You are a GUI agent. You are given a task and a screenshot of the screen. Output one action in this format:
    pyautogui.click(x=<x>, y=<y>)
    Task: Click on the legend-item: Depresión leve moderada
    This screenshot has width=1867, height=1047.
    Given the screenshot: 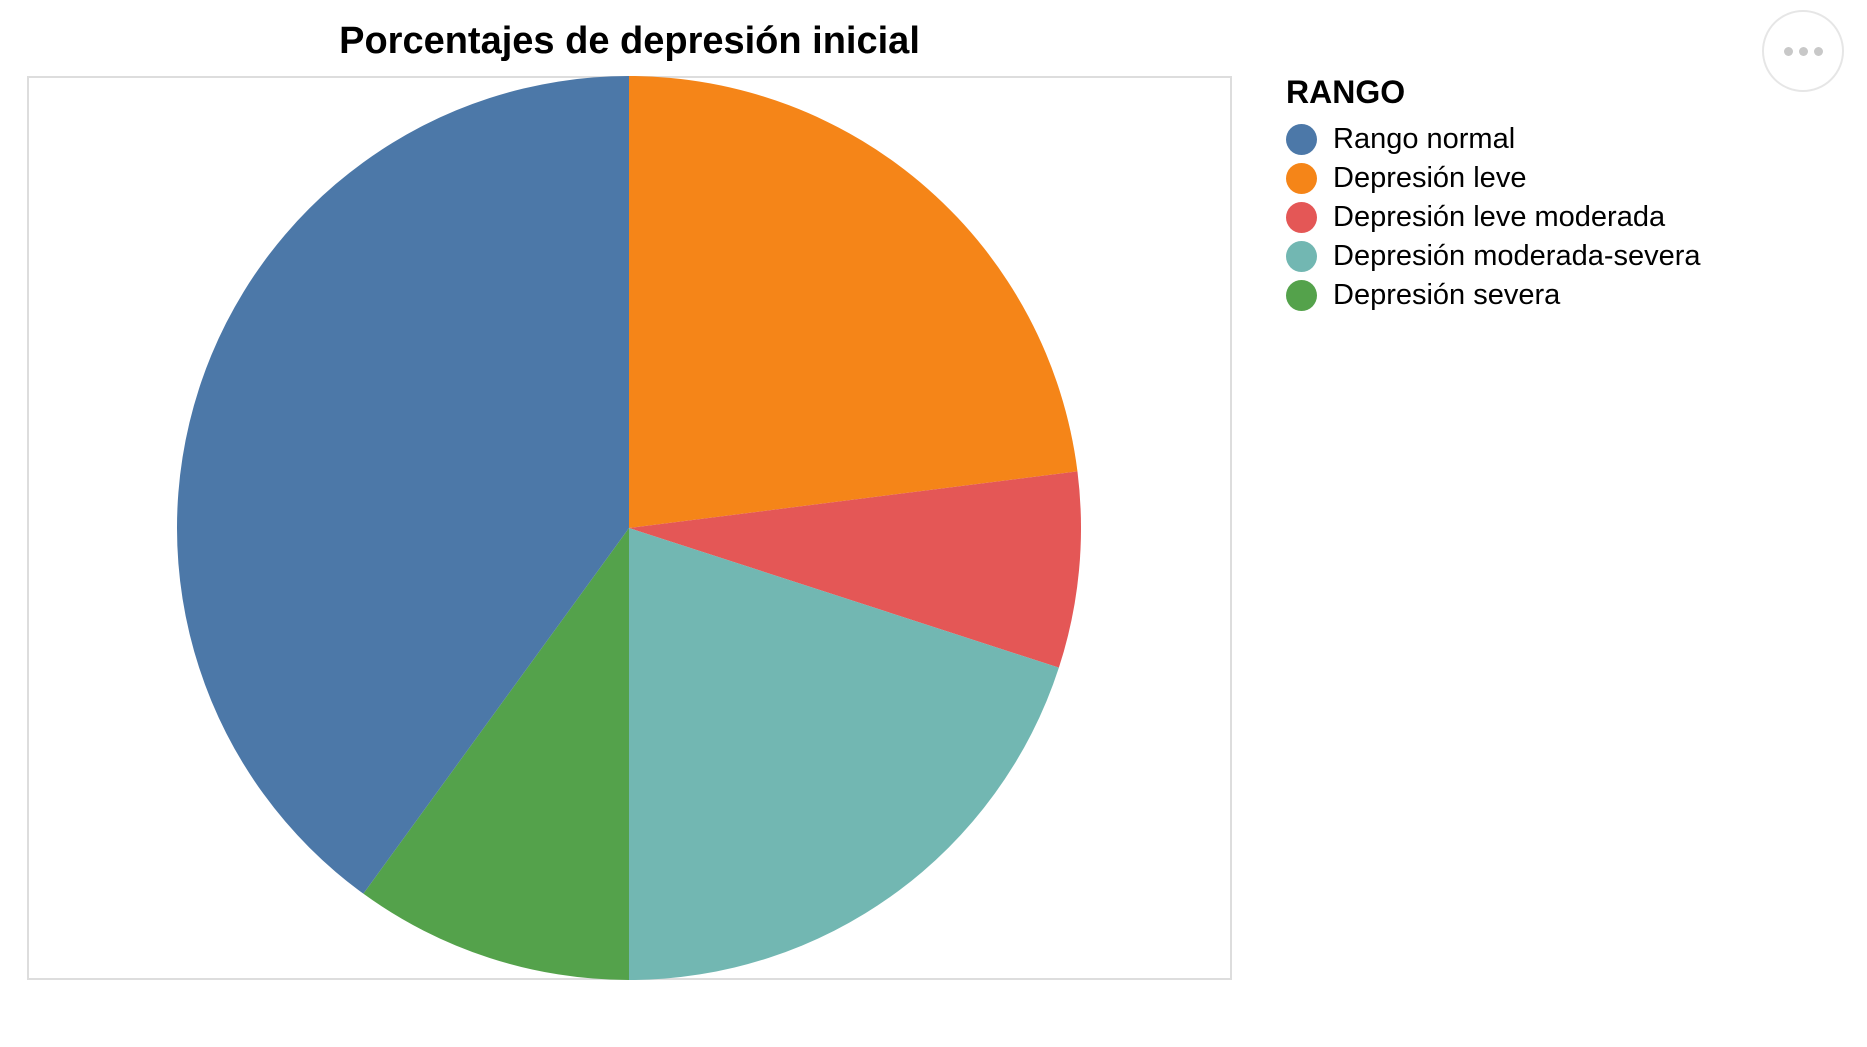 What is the action you would take?
    pyautogui.click(x=1493, y=217)
    